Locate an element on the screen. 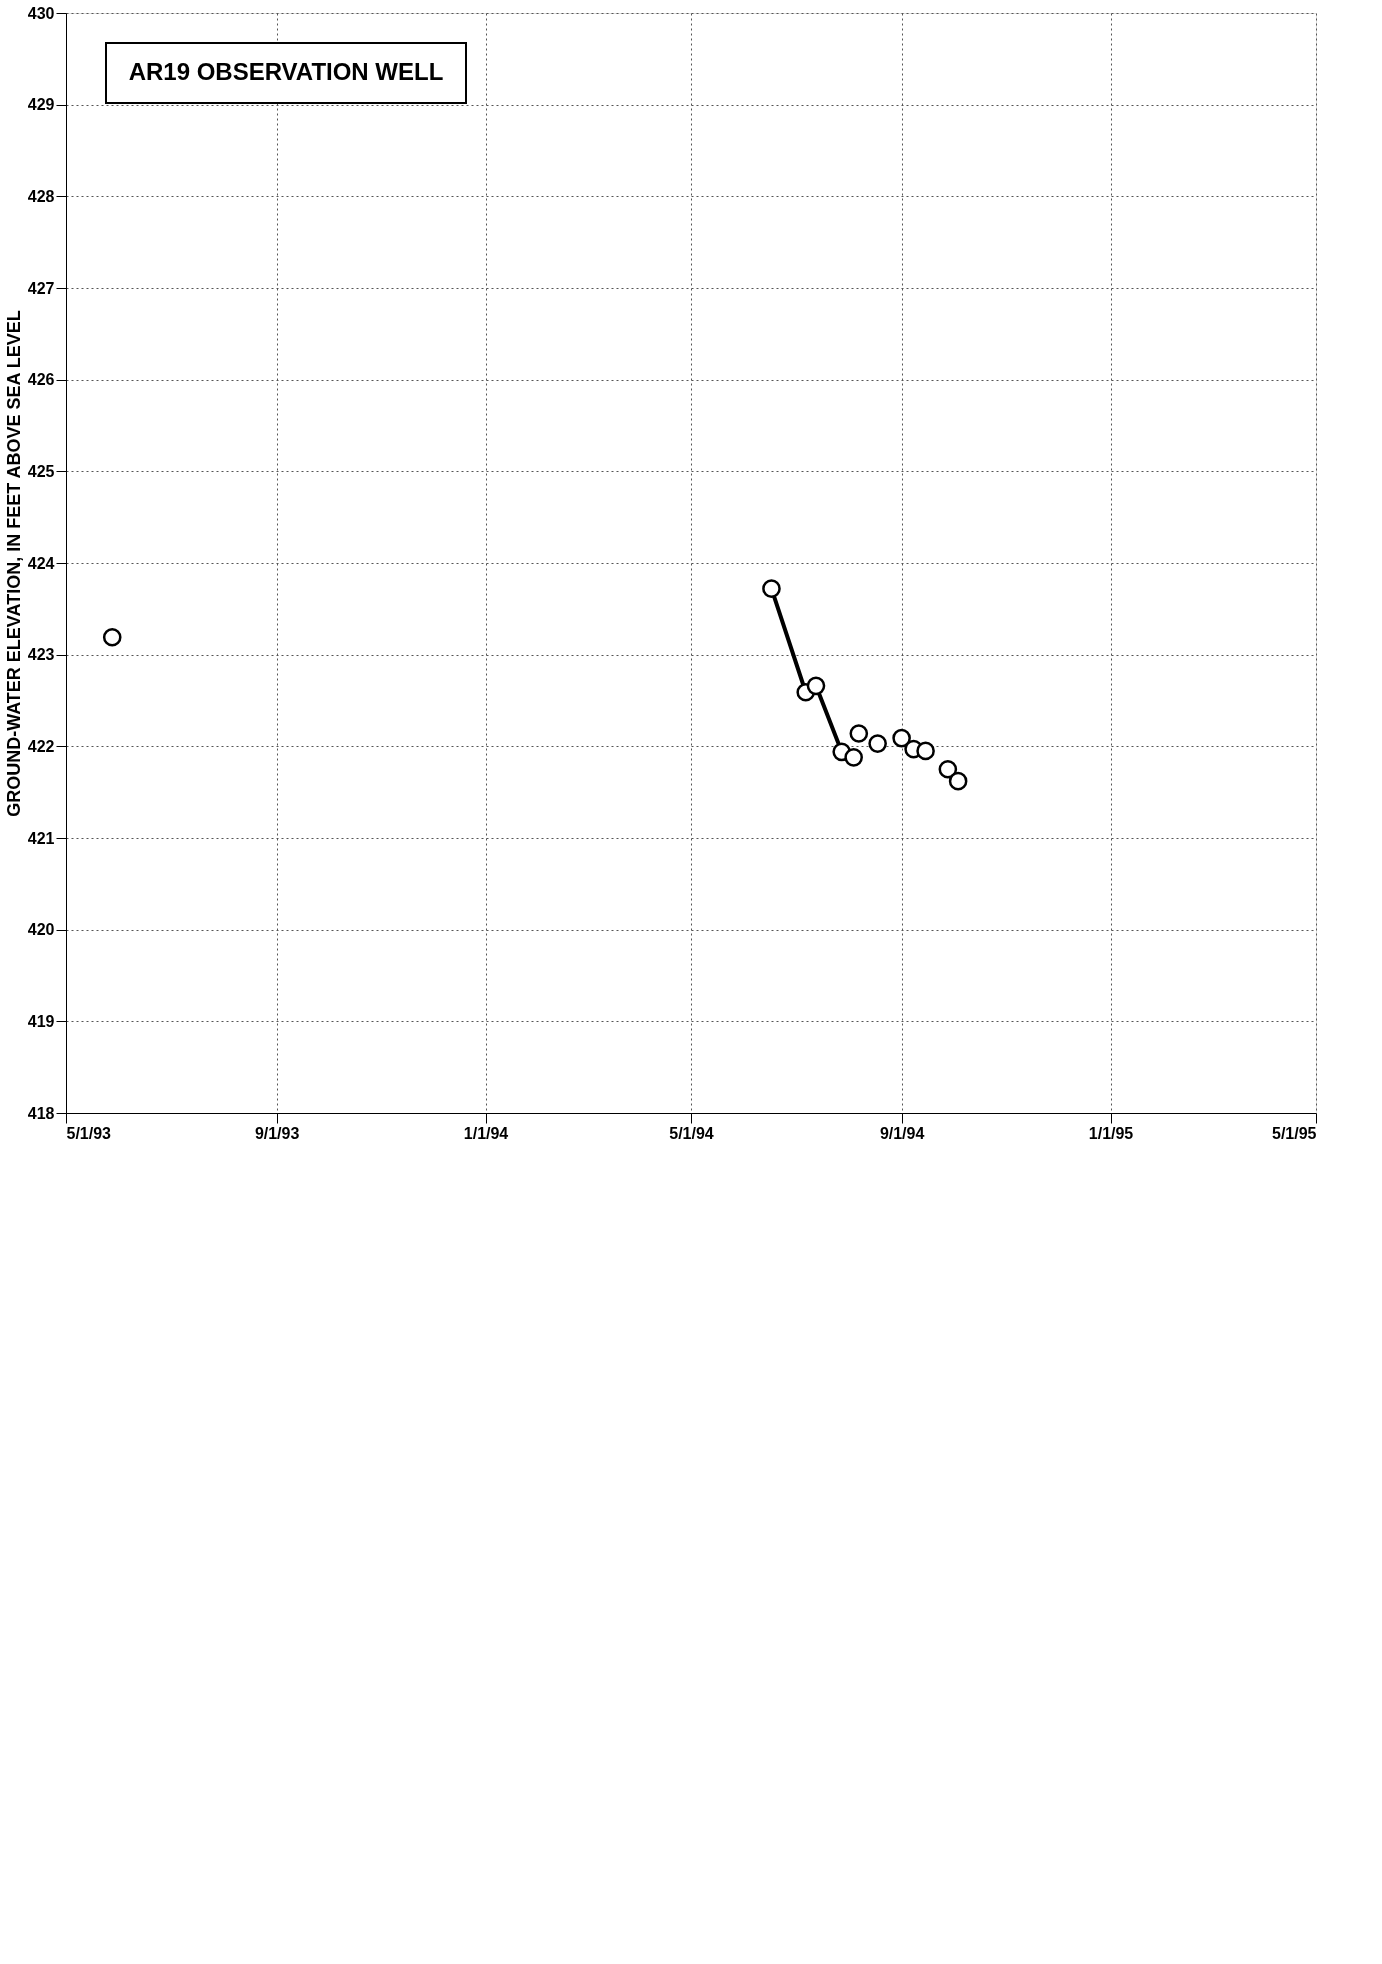 The image size is (1382, 1964). y-tick-label: 423 is located at coordinates (41, 655).